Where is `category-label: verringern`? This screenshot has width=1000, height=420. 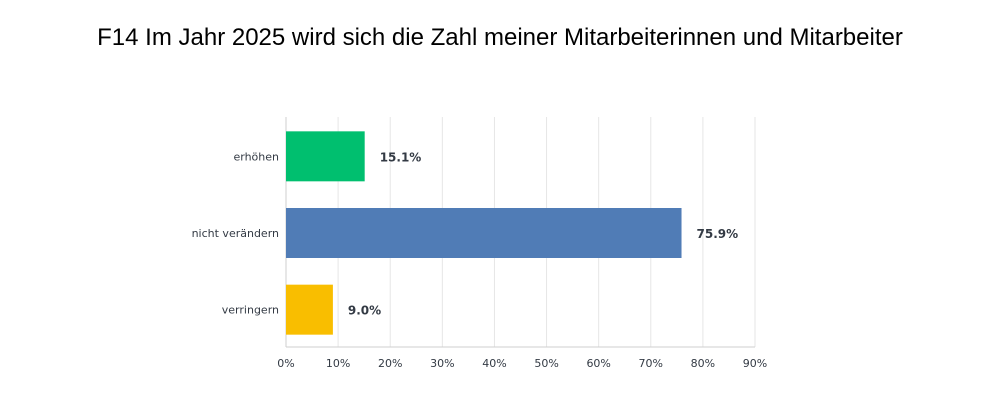
category-label: verringern is located at coordinates (250, 310).